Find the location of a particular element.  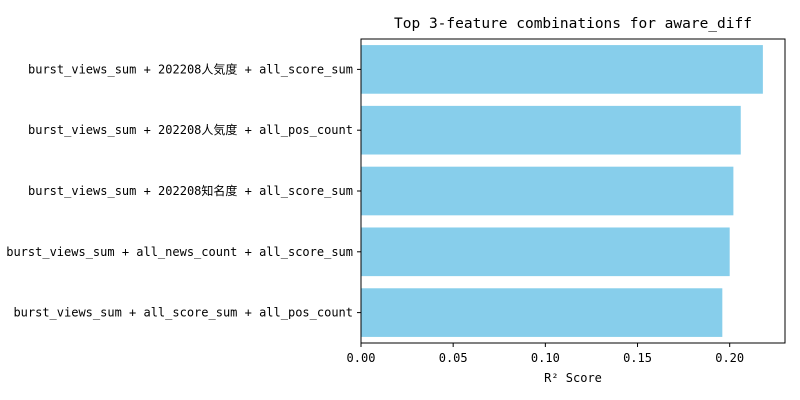

x-tick-label: 0.05 is located at coordinates (453, 358).